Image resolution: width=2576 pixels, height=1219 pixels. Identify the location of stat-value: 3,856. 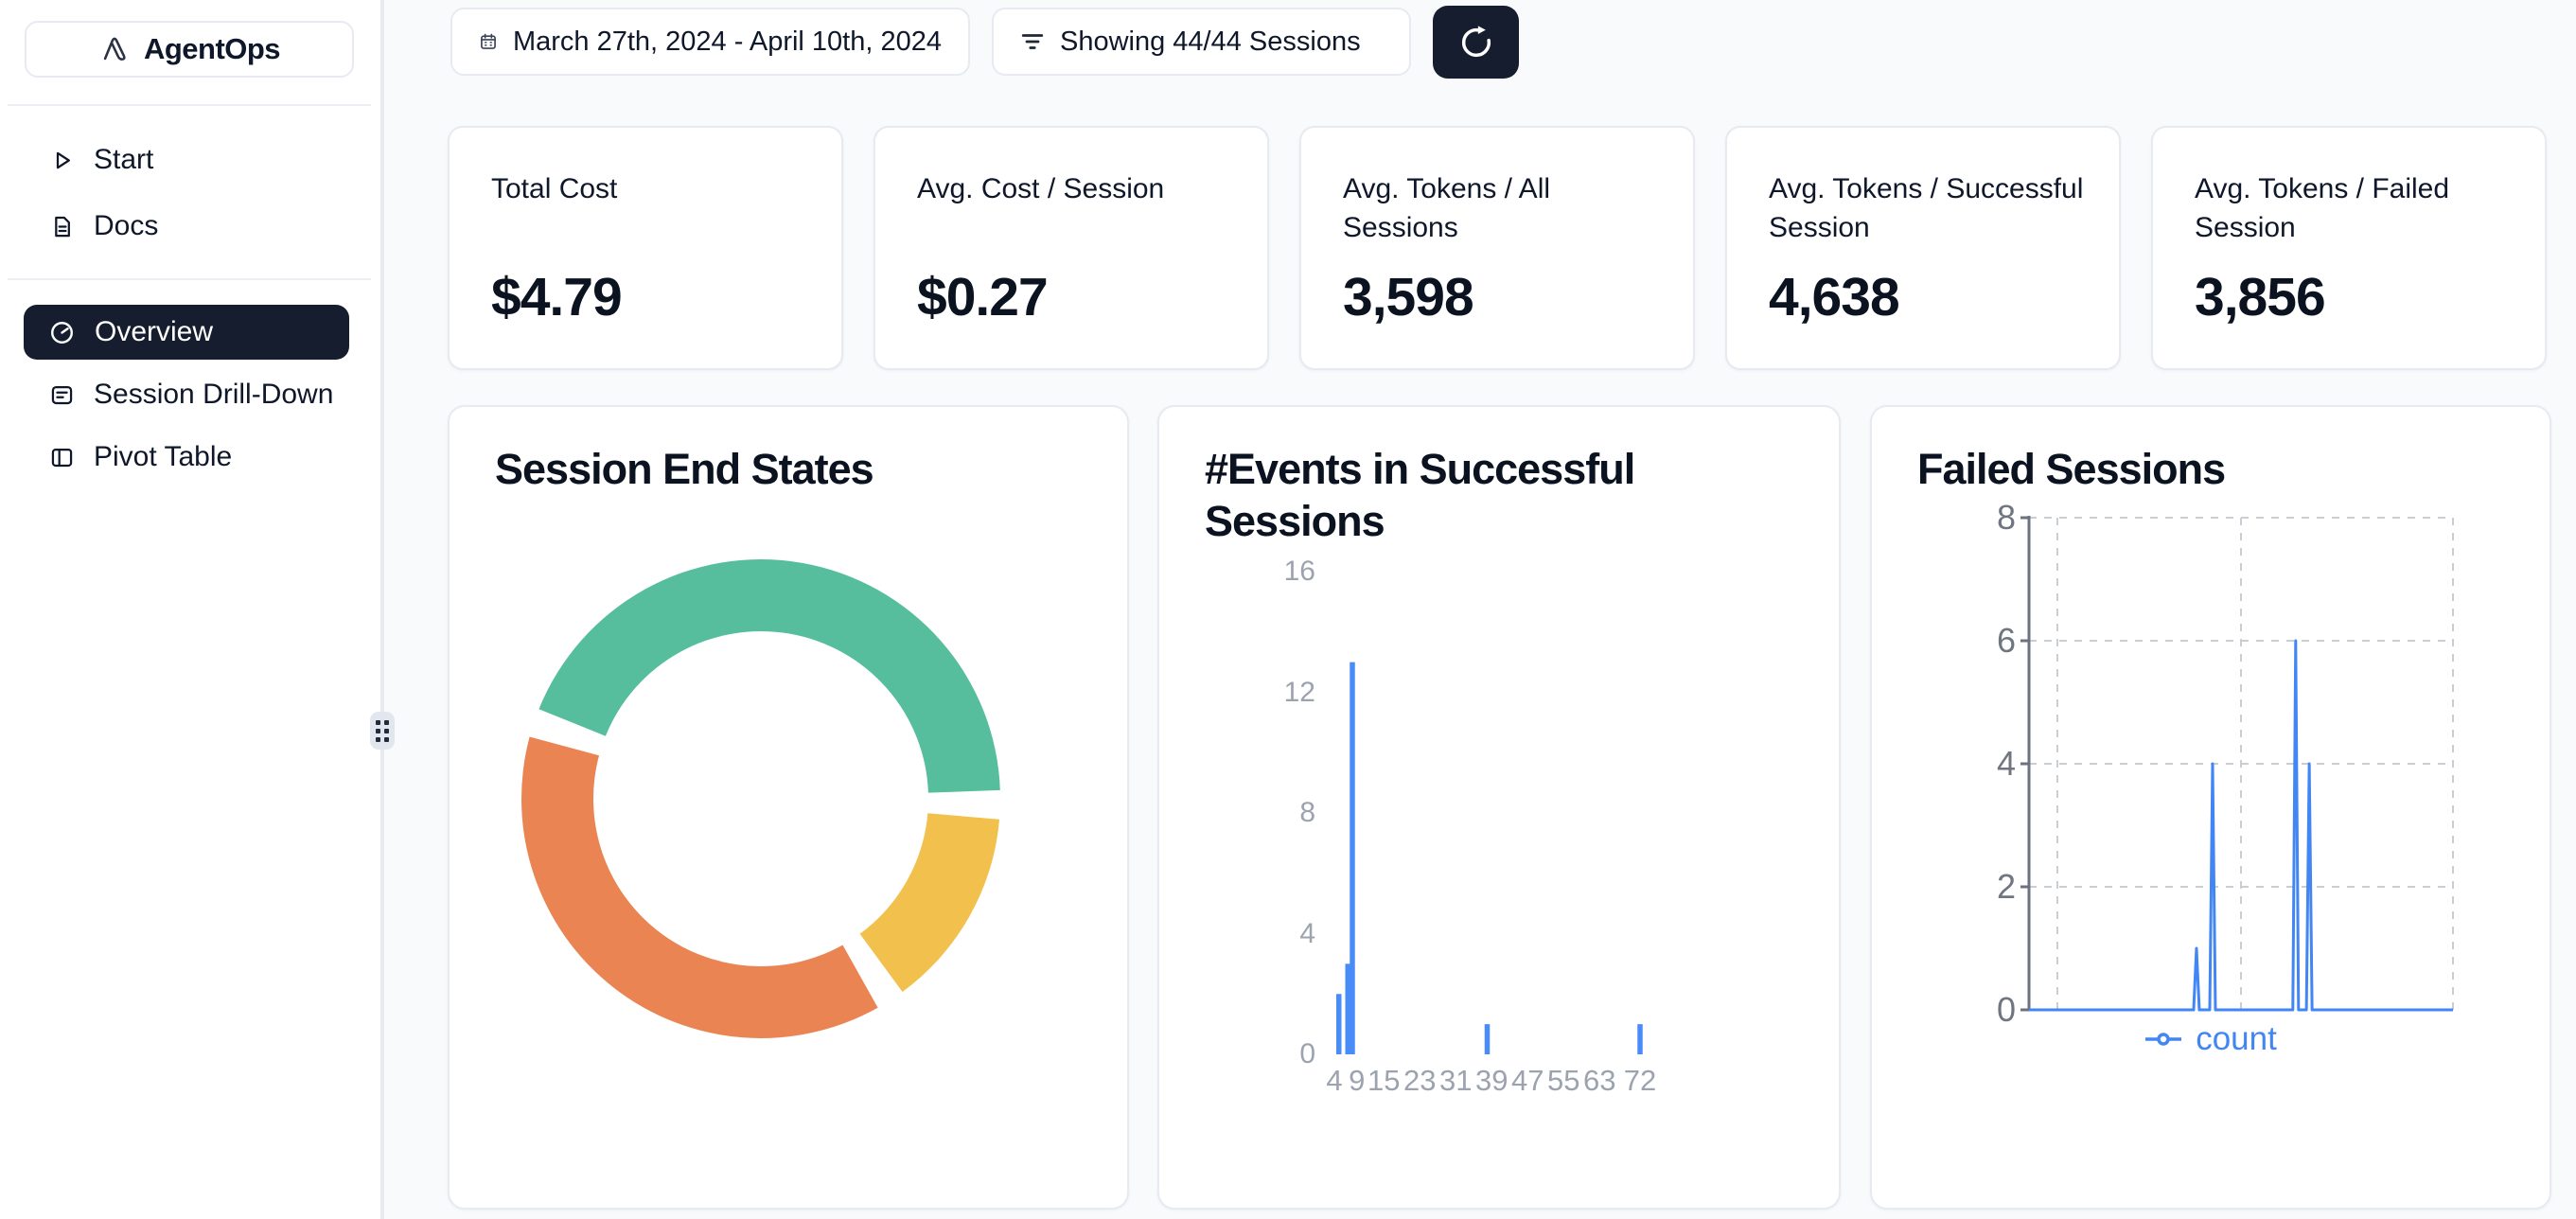
(2260, 297).